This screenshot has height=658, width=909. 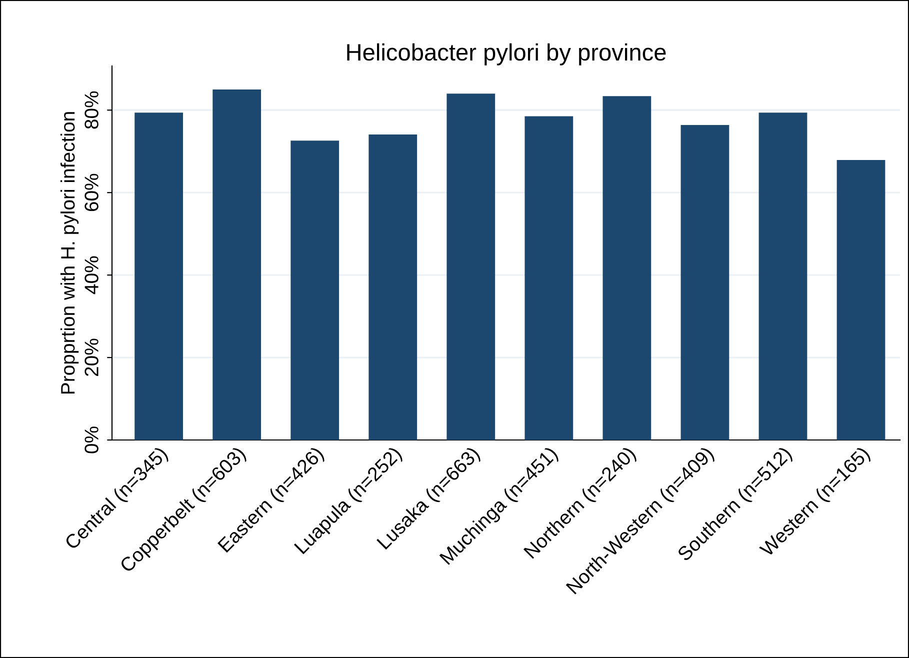 What do you see at coordinates (91, 193) in the screenshot?
I see `y-tick-label: 60%` at bounding box center [91, 193].